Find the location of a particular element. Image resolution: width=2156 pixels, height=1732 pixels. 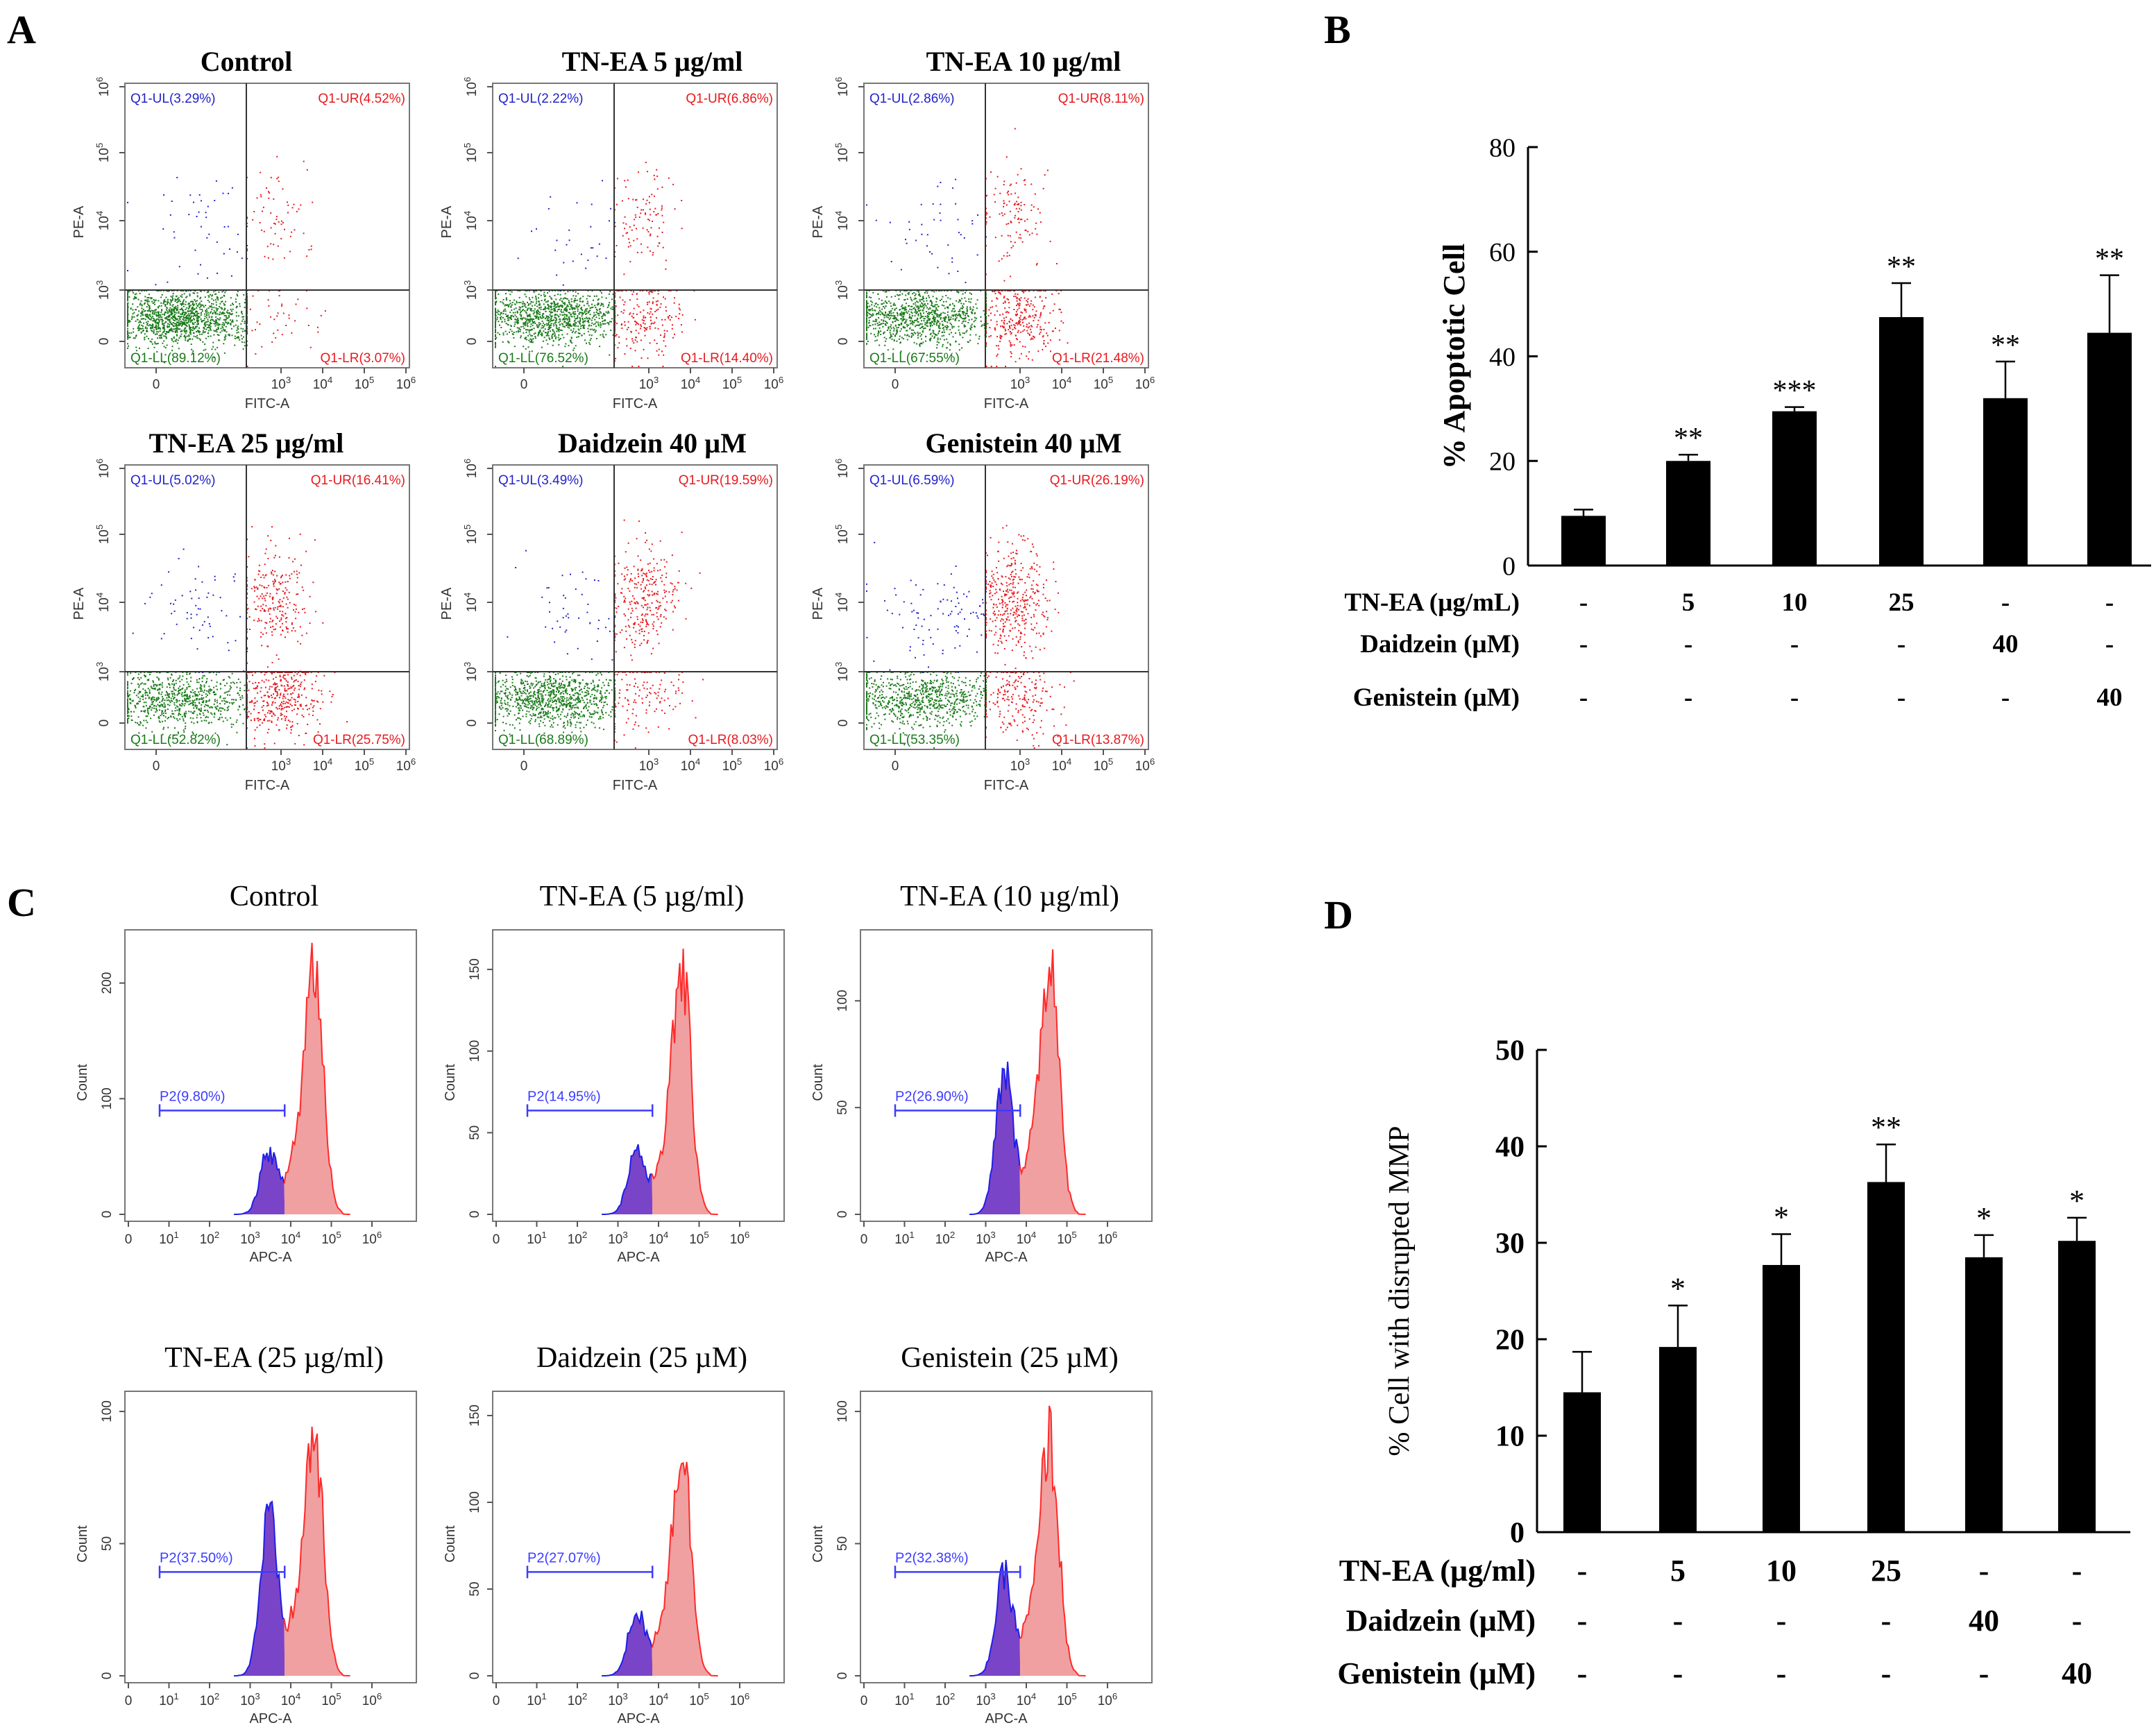

y-tick-label-exp: 6 is located at coordinates (838, 79).